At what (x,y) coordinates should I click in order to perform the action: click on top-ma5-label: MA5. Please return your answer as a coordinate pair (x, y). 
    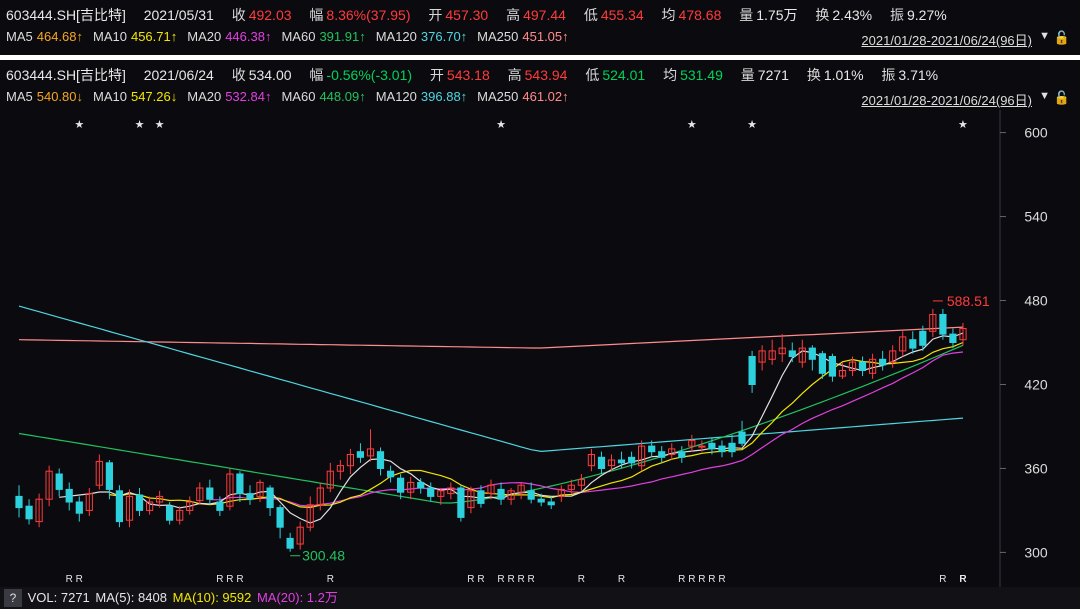
    Looking at the image, I should click on (19, 36).